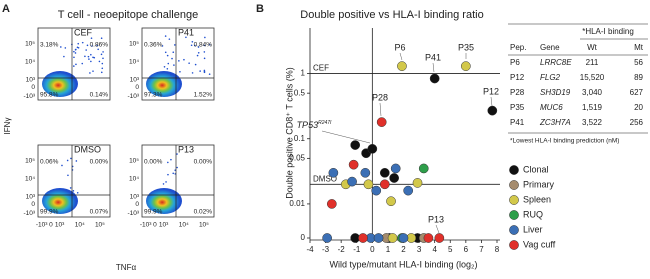 The width and height of the screenshot is (650, 279). Describe the element at coordinates (638, 62) in the screenshot. I see `table-cell: 56` at that location.